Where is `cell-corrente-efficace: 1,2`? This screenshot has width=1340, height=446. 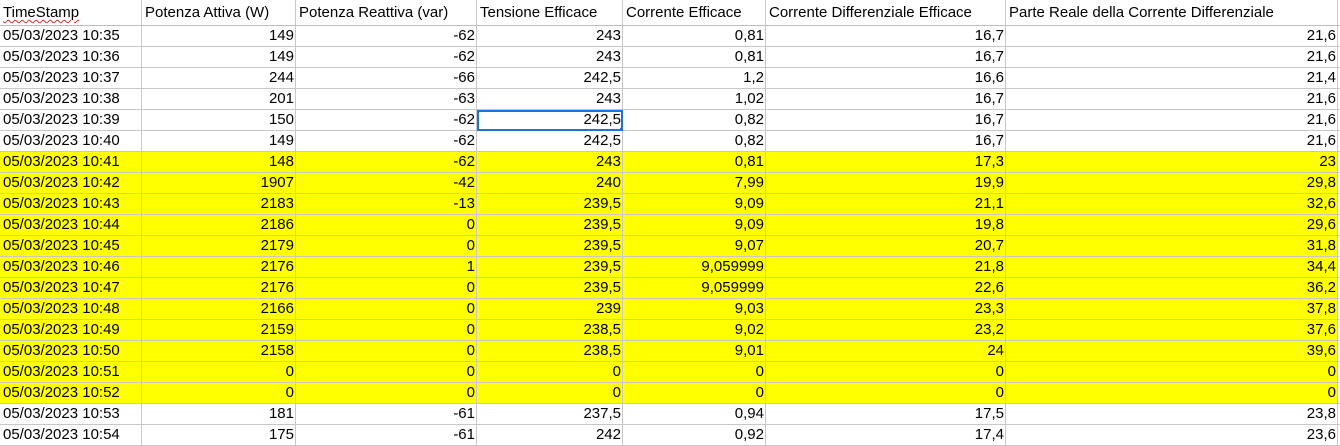 cell-corrente-efficace: 1,2 is located at coordinates (694, 78).